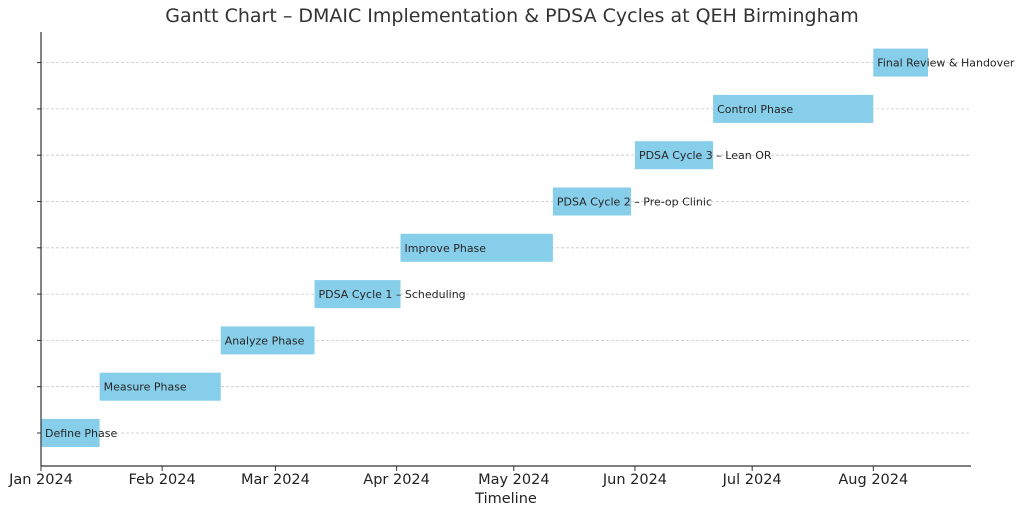 The width and height of the screenshot is (1024, 514). I want to click on x-tick-label: Jun 2024, so click(634, 480).